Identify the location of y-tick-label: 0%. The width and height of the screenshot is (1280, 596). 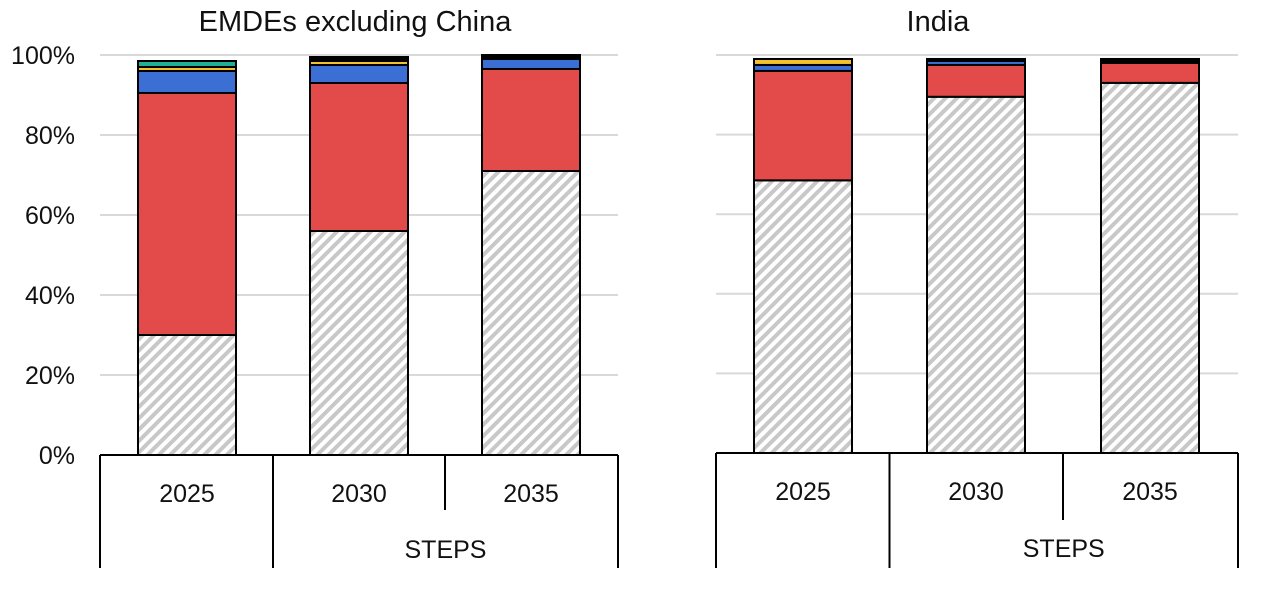
(57, 456).